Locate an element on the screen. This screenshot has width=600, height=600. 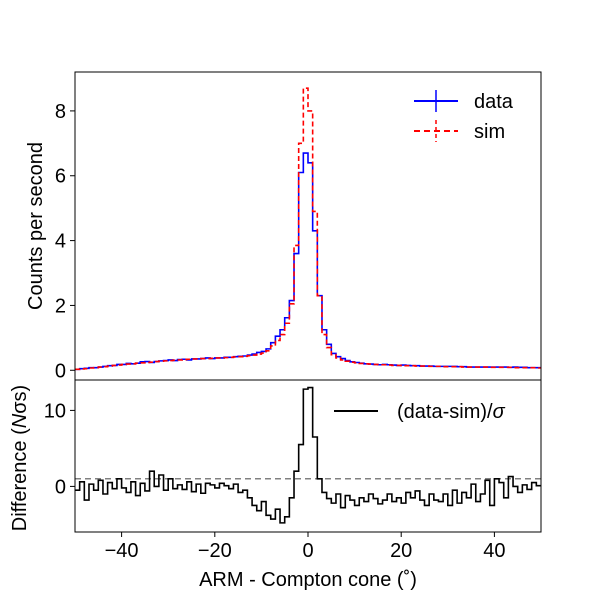
x-axis-label: ARM - Compton cone (˚) is located at coordinates (308, 580).